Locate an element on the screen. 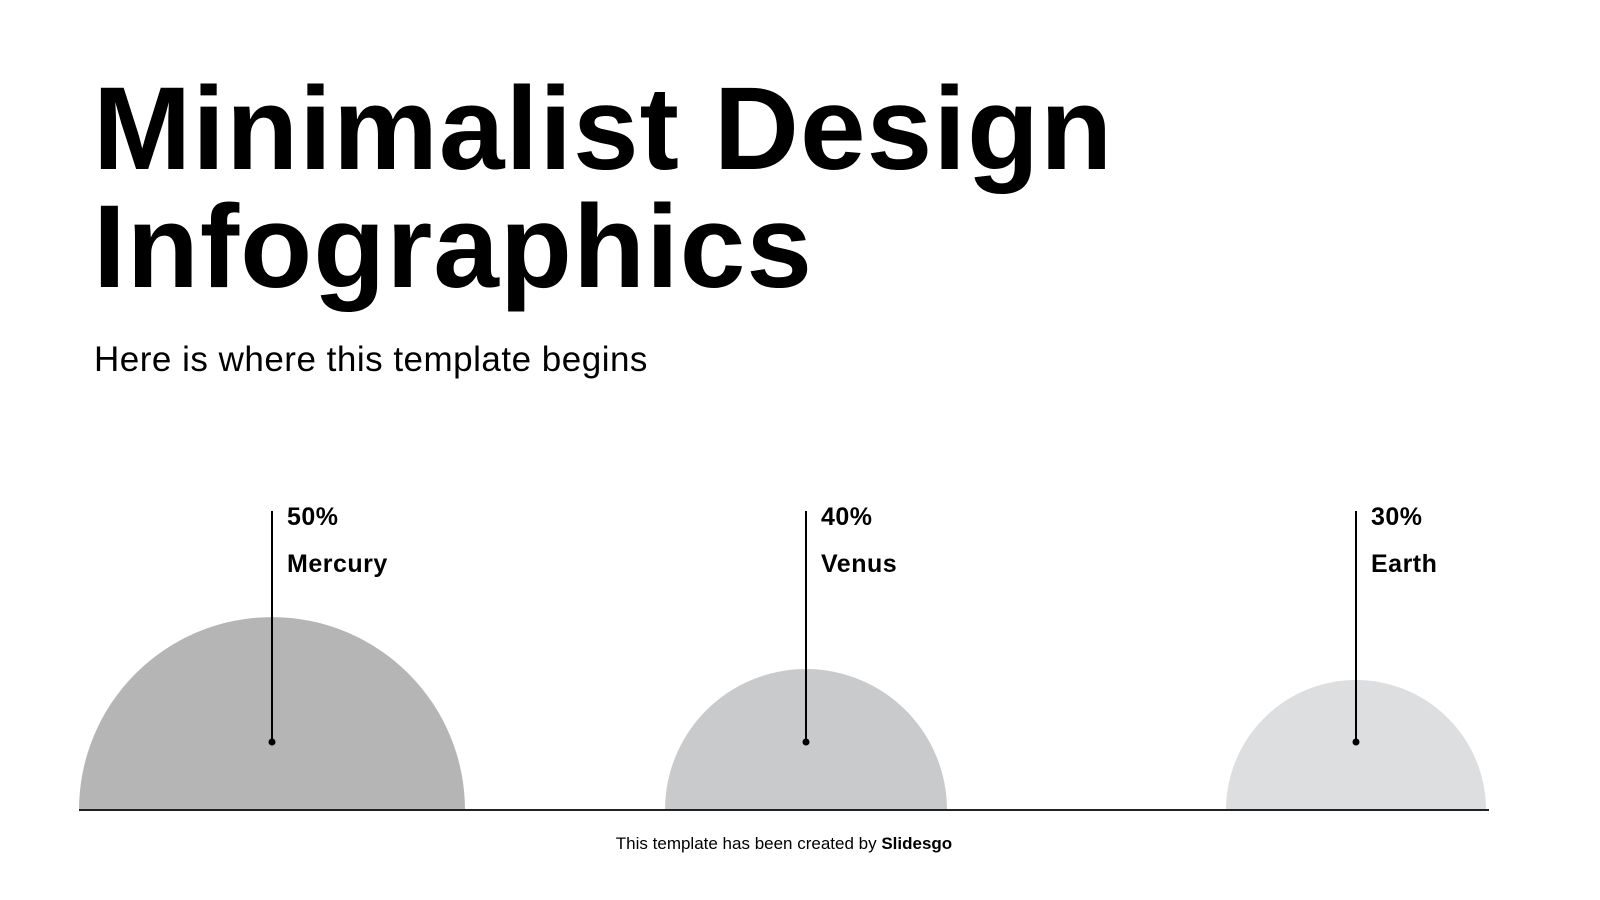 This screenshot has width=1600, height=900. earth-label: Earth is located at coordinates (1404, 564).